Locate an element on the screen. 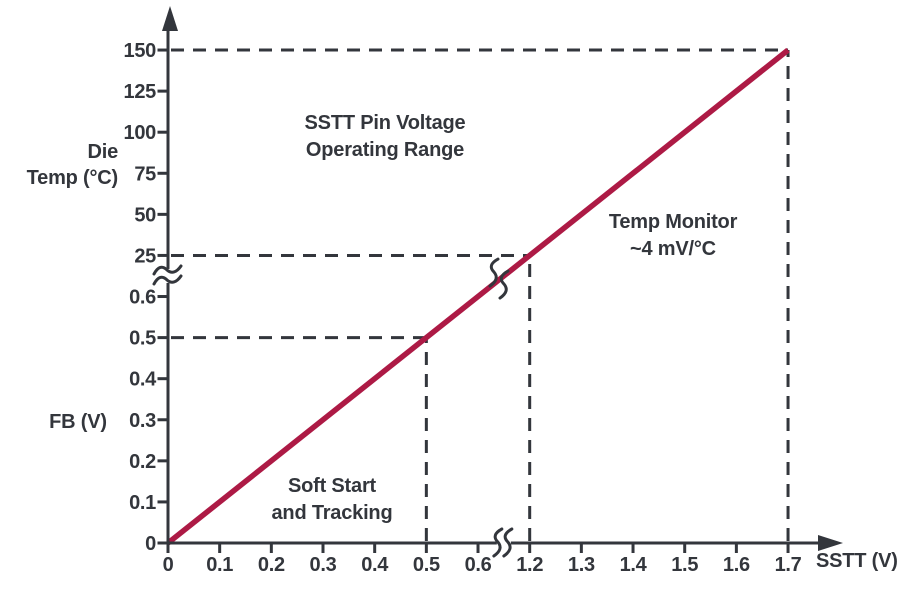  x-tick-label-0.5: 0.5 is located at coordinates (426, 565).